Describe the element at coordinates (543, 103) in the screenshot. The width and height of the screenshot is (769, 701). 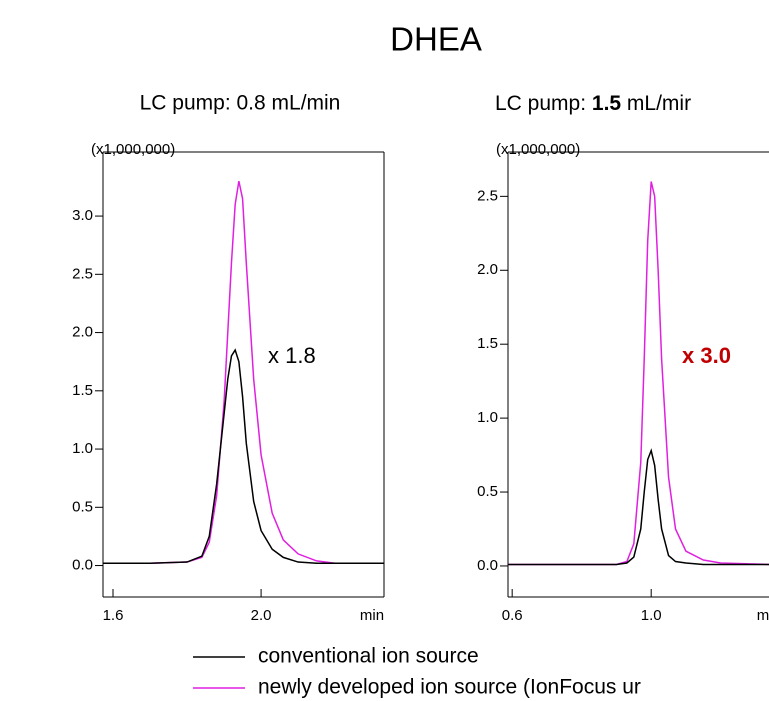
I see `subtitle-part: LC pump:` at that location.